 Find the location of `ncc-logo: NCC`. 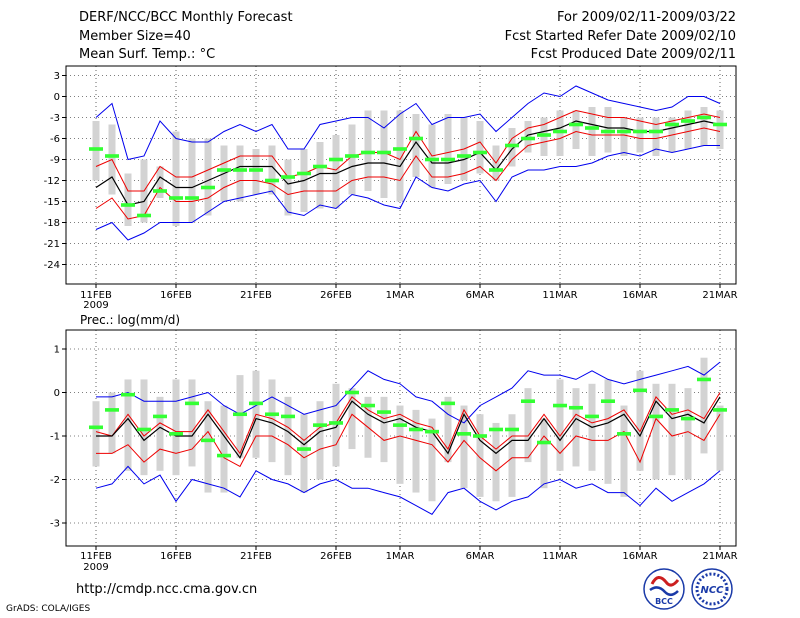

ncc-logo: NCC is located at coordinates (712, 589).